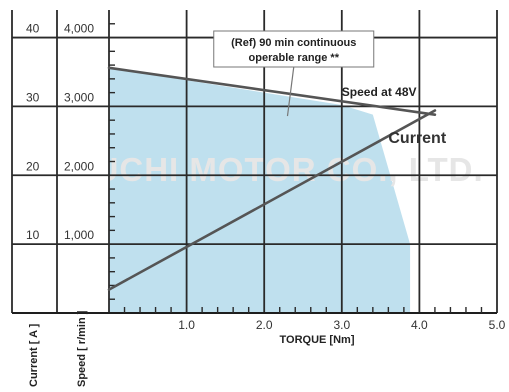 Image resolution: width=509 pixels, height=392 pixels. What do you see at coordinates (341, 325) in the screenshot?
I see `x-tick-label: 3.0` at bounding box center [341, 325].